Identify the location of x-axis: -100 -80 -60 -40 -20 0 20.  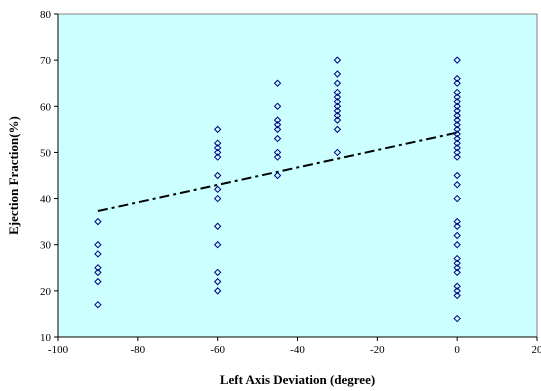
(294, 346).